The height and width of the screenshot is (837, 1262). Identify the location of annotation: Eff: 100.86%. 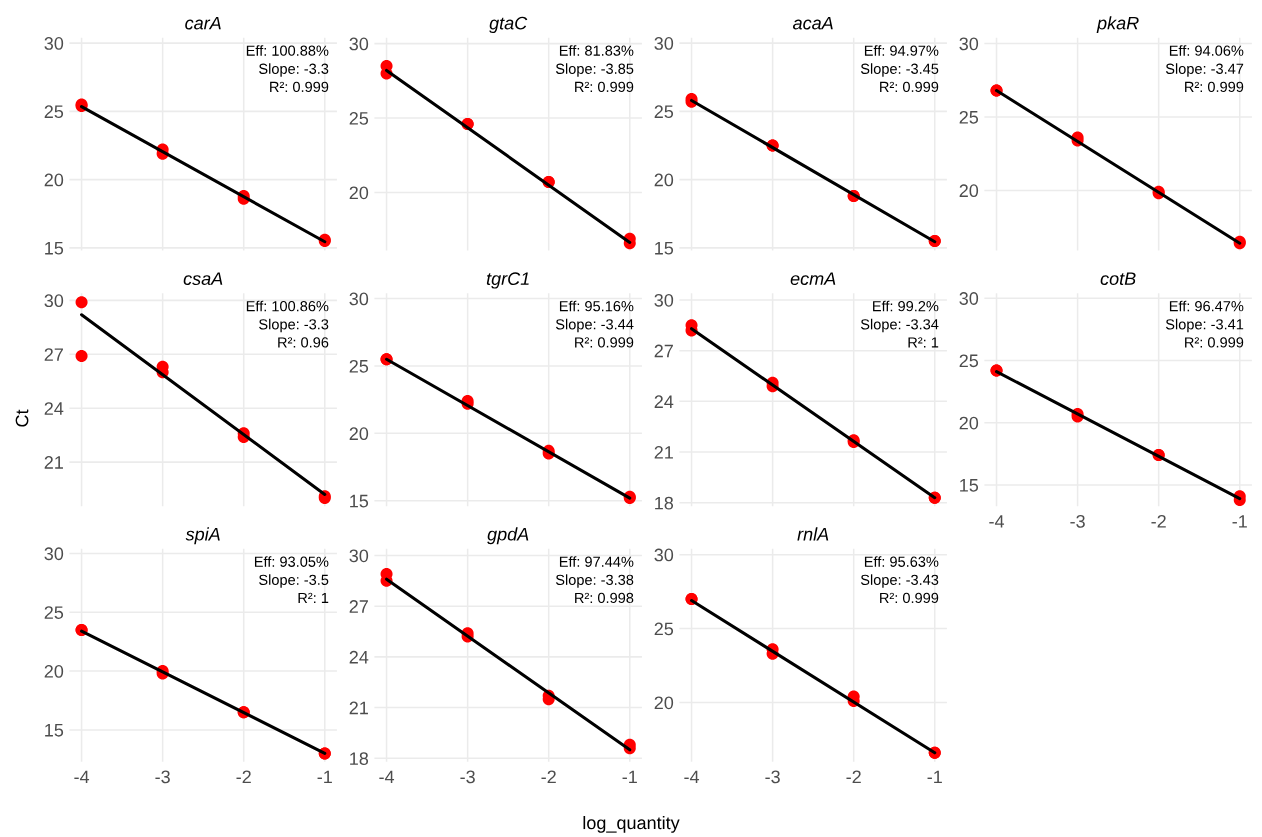
(287, 306).